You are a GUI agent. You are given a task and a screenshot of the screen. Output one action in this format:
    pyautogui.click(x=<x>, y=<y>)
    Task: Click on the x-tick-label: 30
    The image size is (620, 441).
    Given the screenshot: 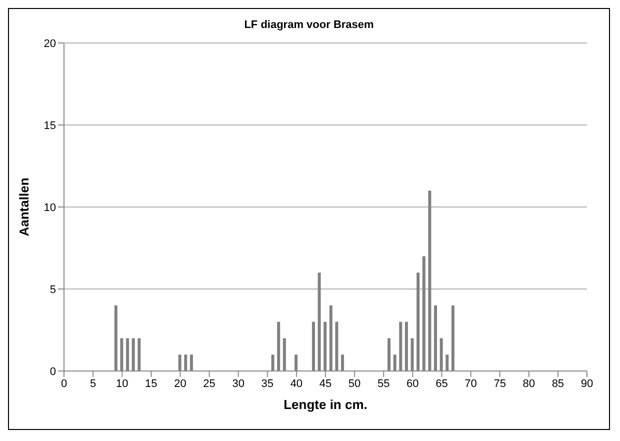 What is the action you would take?
    pyautogui.click(x=238, y=384)
    